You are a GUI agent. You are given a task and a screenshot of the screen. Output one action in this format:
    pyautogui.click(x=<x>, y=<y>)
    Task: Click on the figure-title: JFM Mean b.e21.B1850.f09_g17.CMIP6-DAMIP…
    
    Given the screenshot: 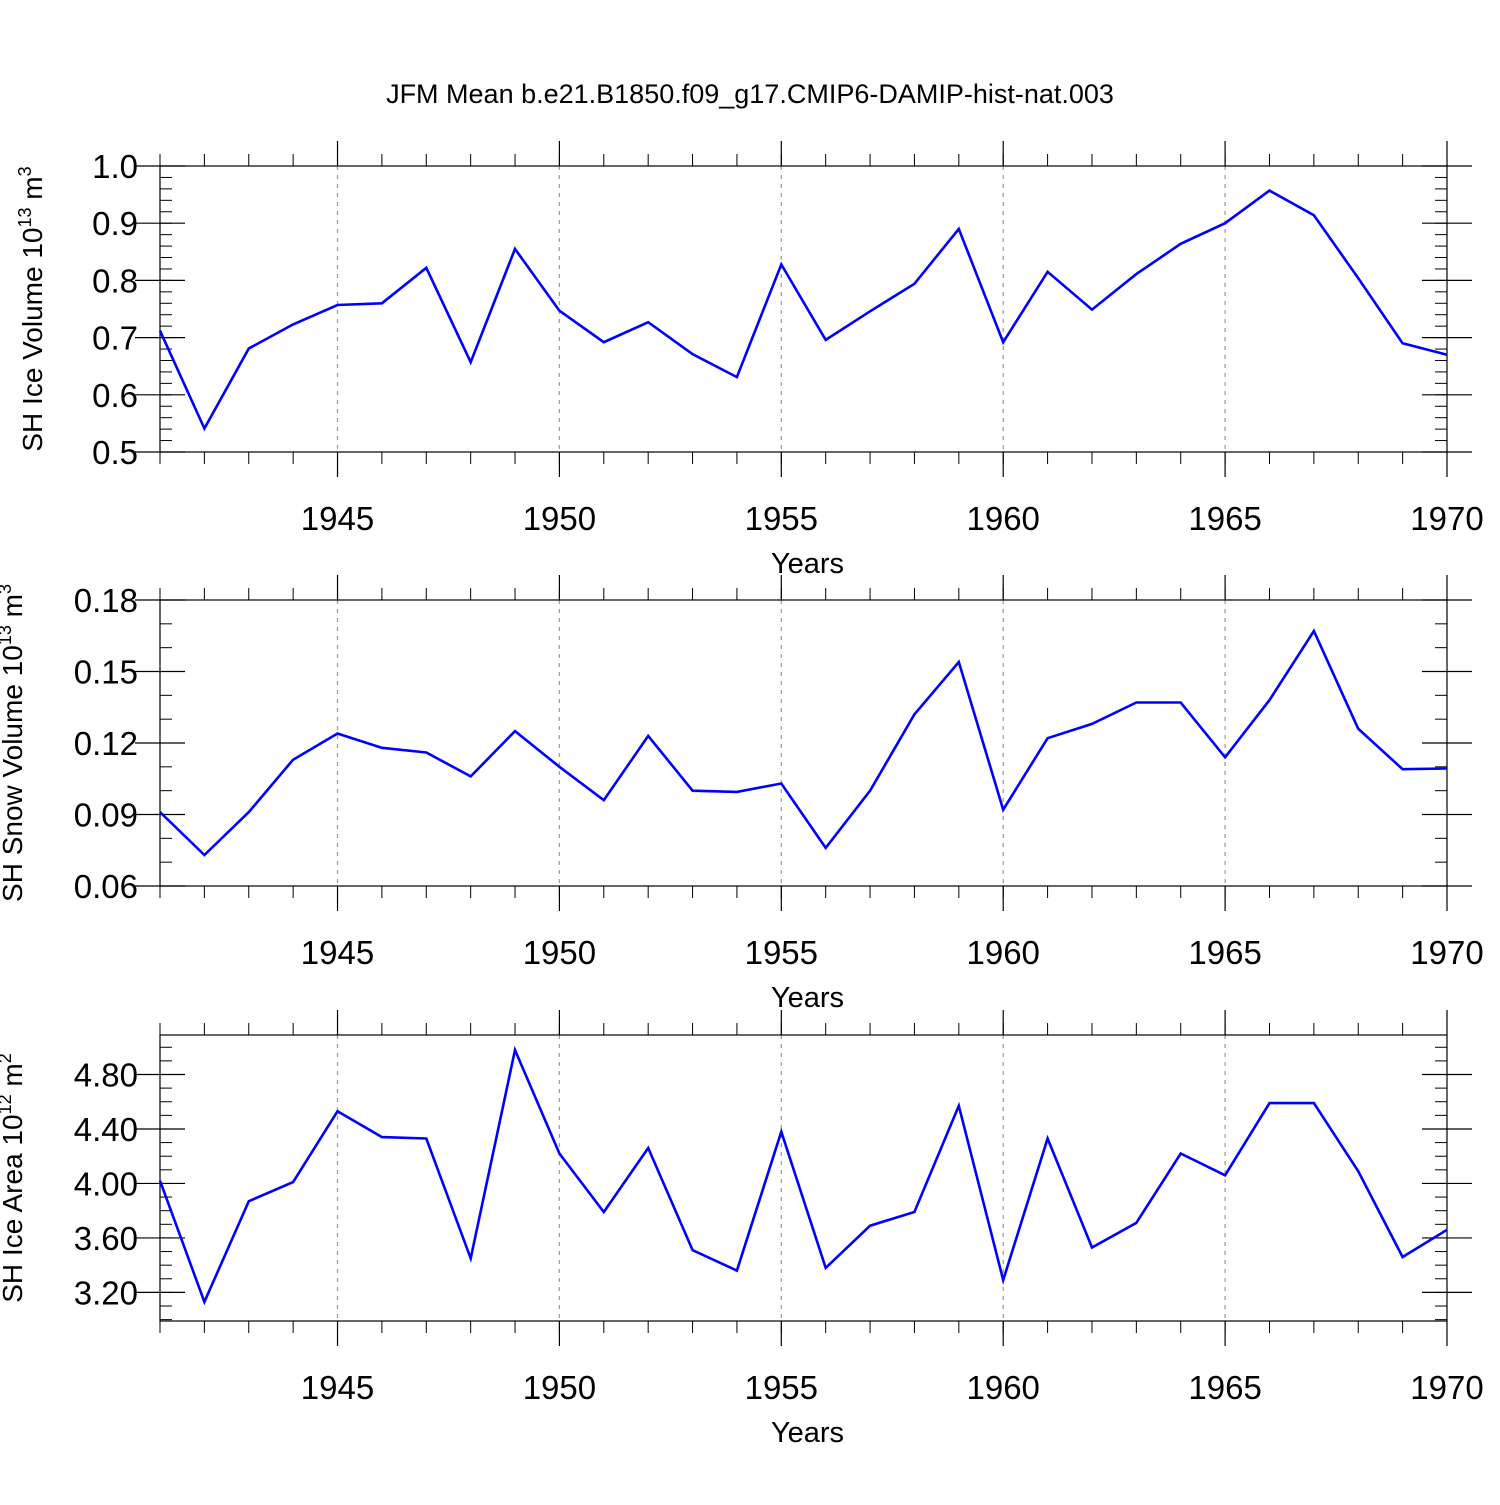 What is the action you would take?
    pyautogui.click(x=750, y=94)
    